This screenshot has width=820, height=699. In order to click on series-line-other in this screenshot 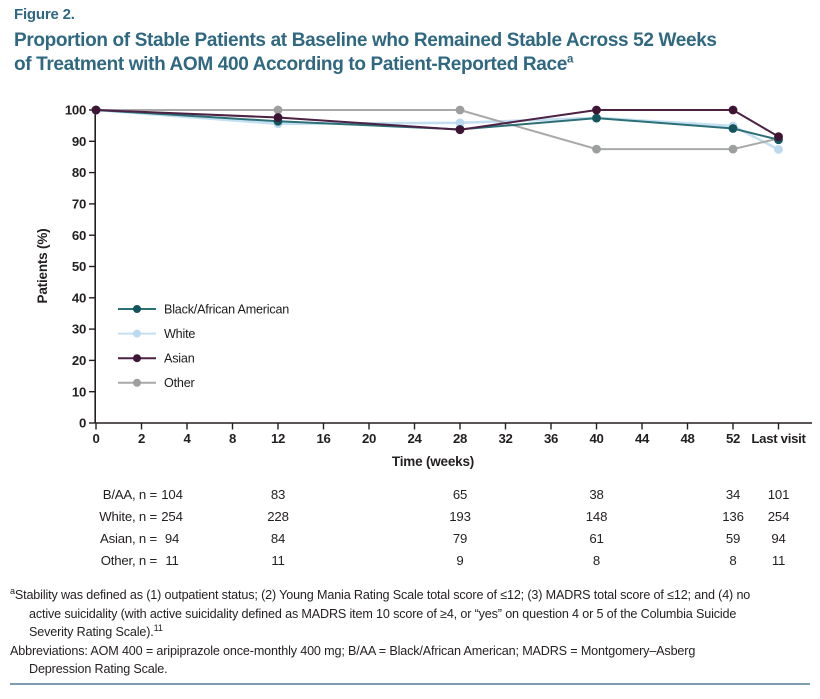, I will do `click(437, 130)`.